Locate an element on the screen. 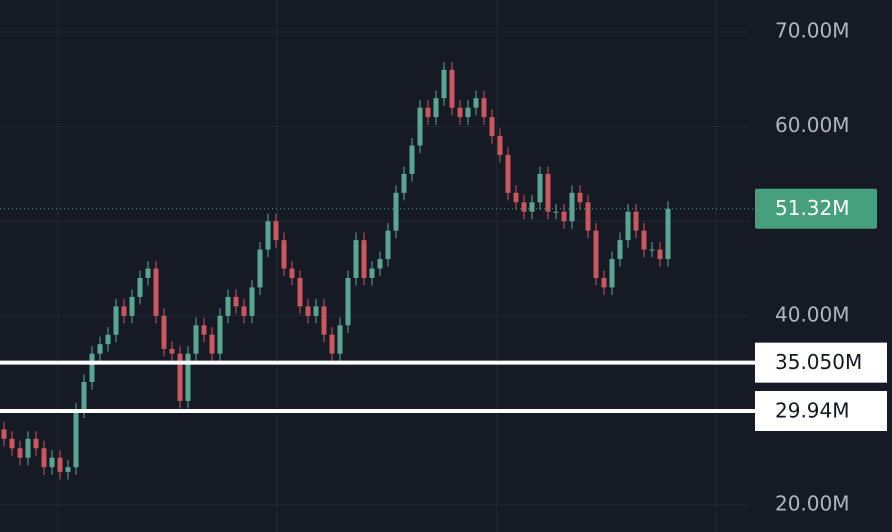 The width and height of the screenshot is (892, 532). y-tick-label: 60.00M is located at coordinates (812, 125).